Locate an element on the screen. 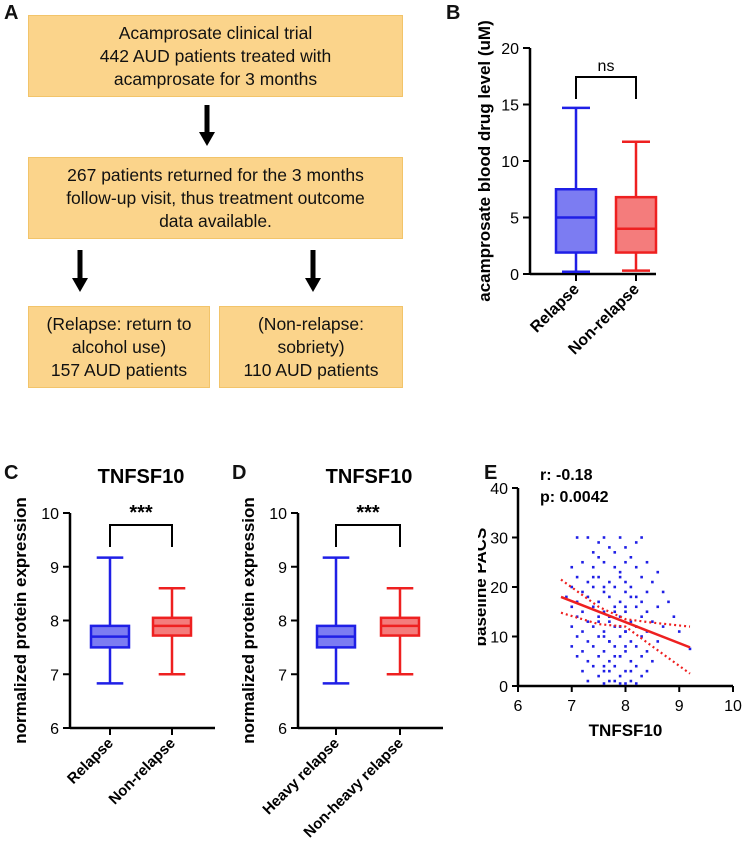 The height and width of the screenshot is (857, 754). y-axis-label: normalized protein expression is located at coordinates (248, 620).